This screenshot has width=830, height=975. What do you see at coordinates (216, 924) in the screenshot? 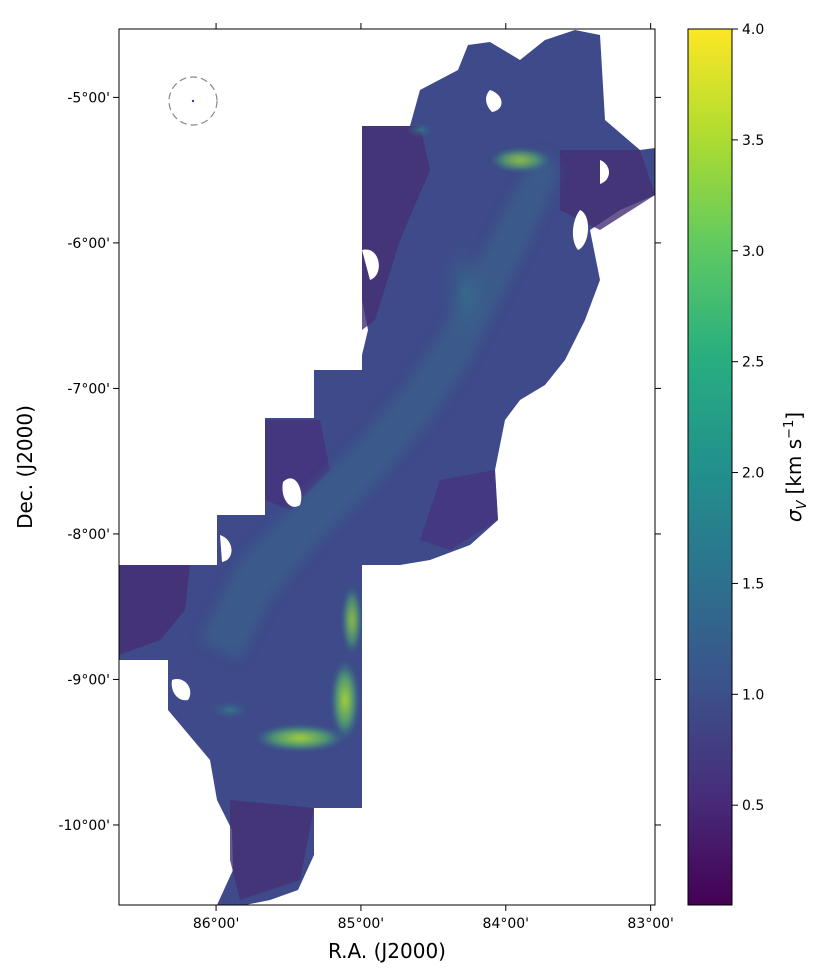
I see `x-tick-label: 86°00'` at bounding box center [216, 924].